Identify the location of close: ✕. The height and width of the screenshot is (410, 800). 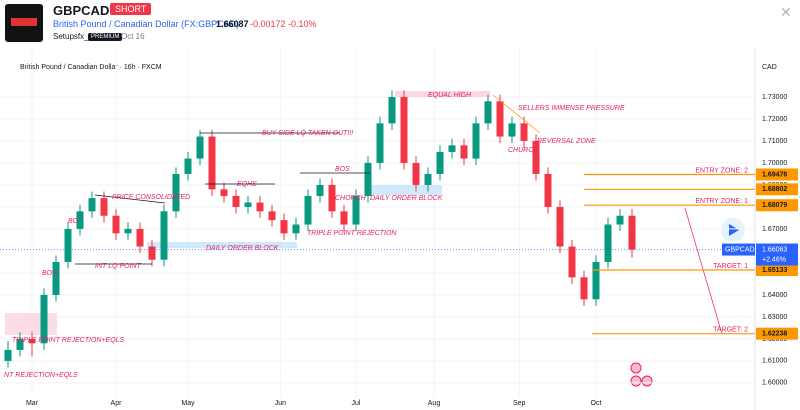
(786, 12).